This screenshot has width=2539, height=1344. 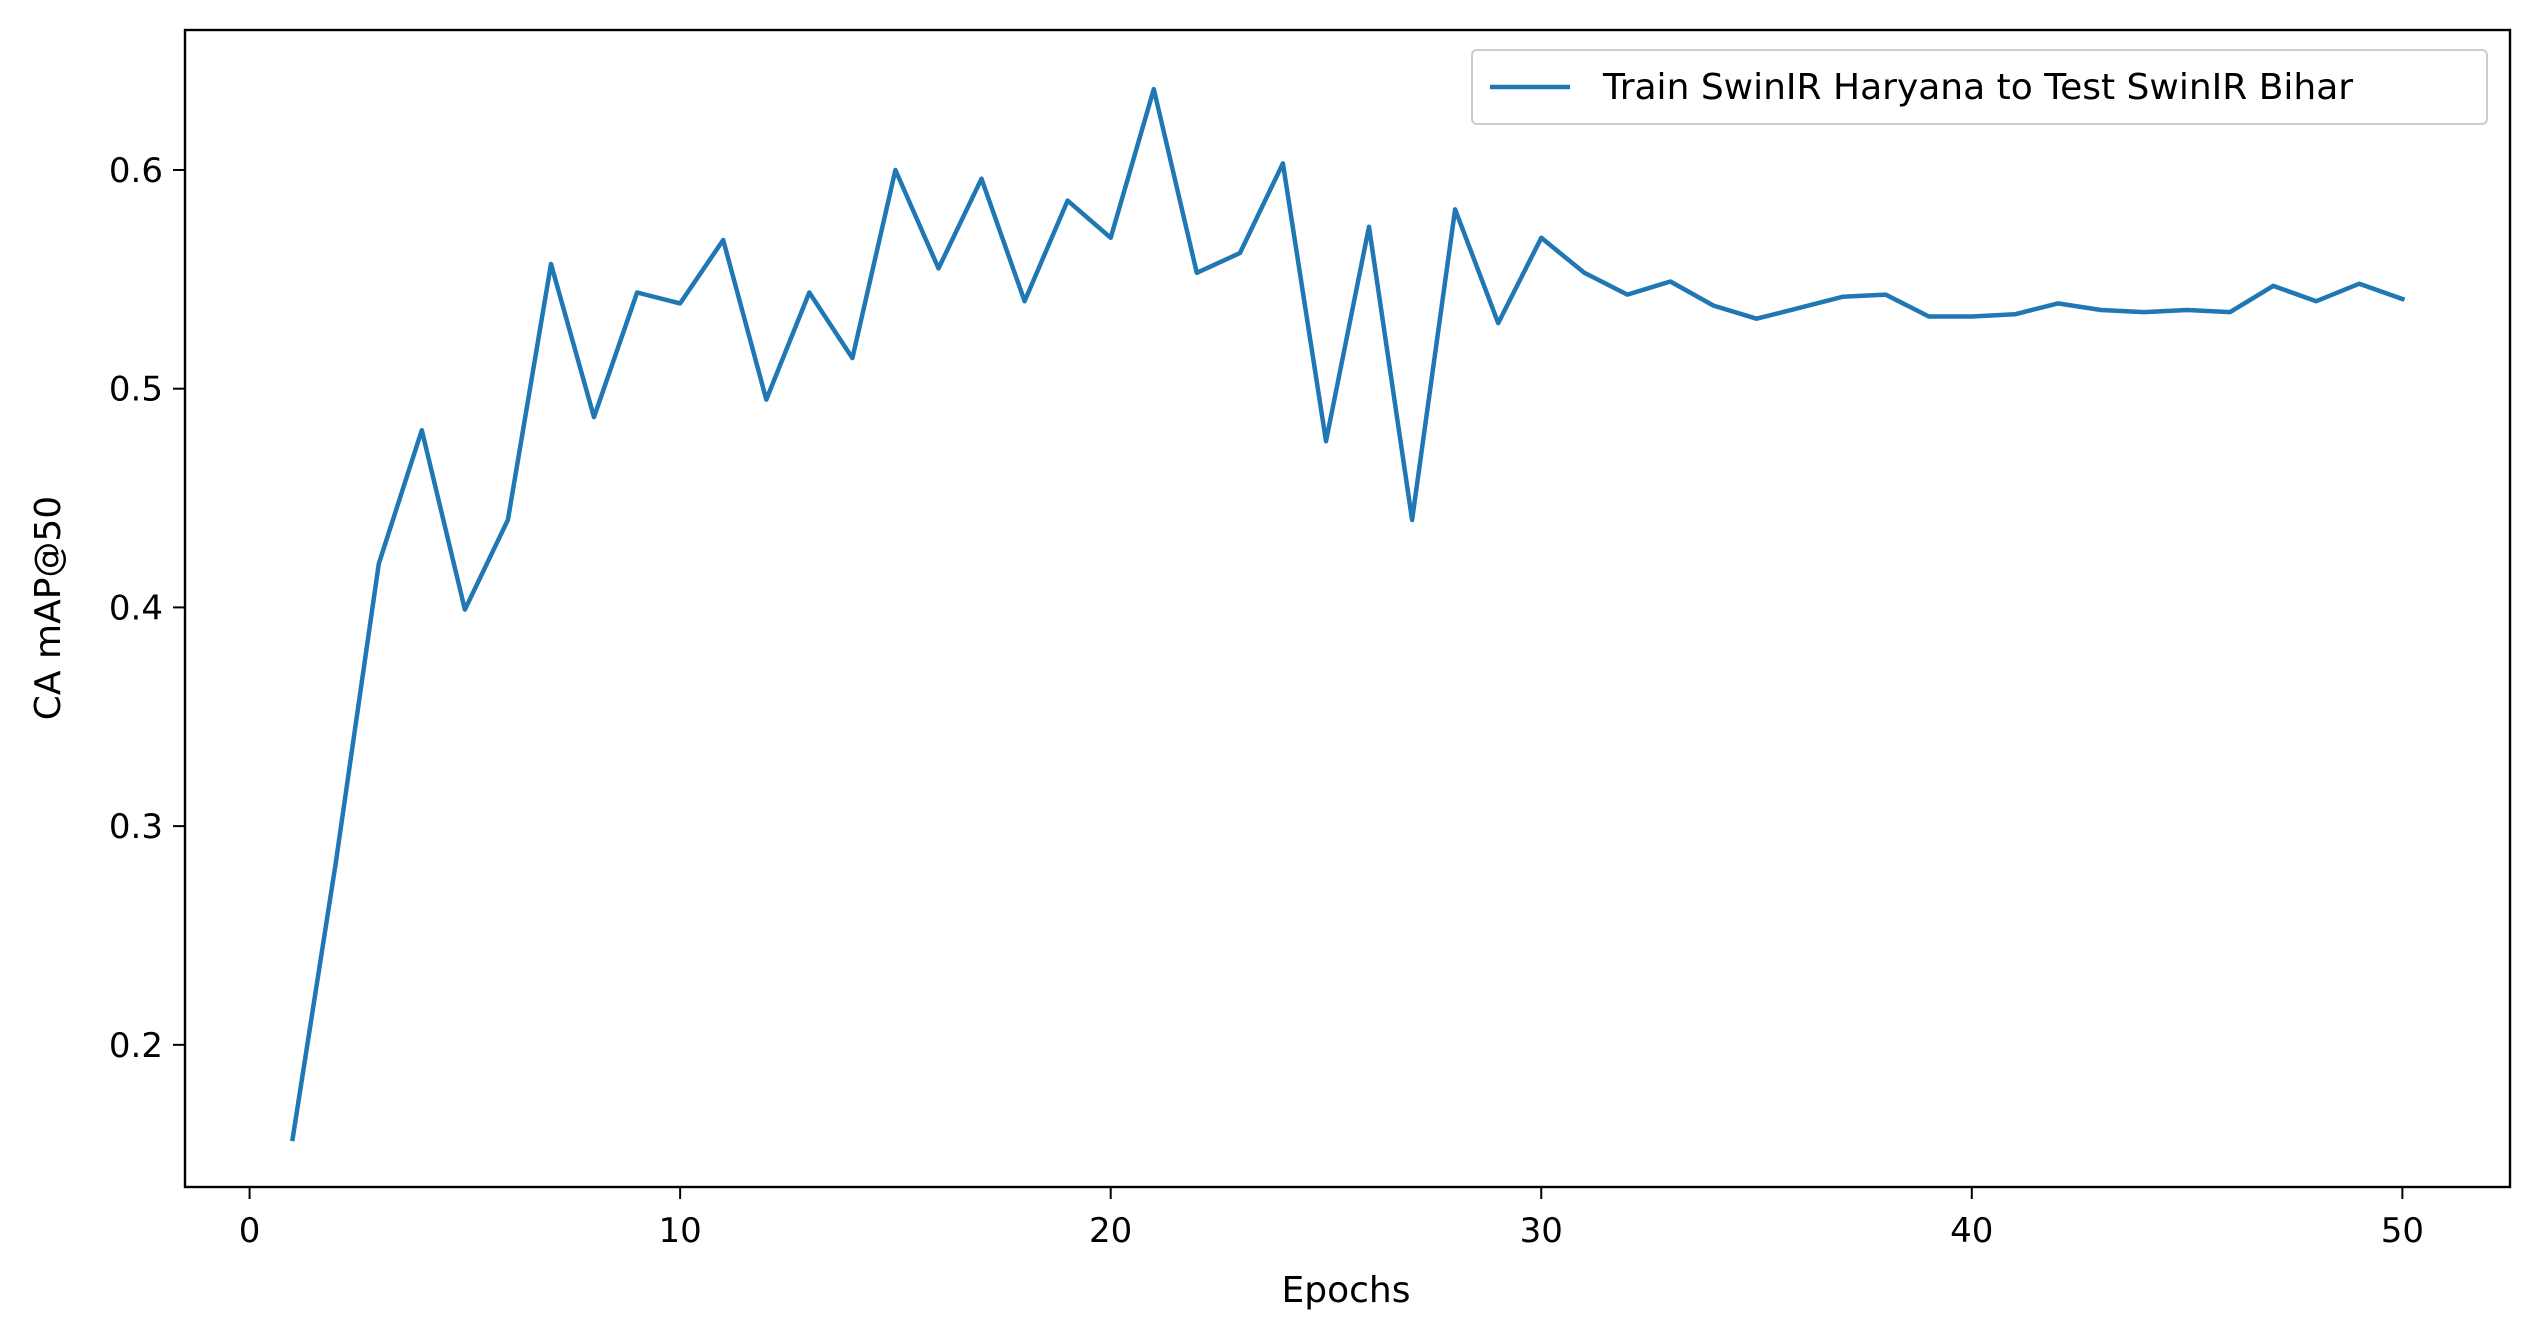 I want to click on x-tick-label: 0, so click(x=250, y=1231).